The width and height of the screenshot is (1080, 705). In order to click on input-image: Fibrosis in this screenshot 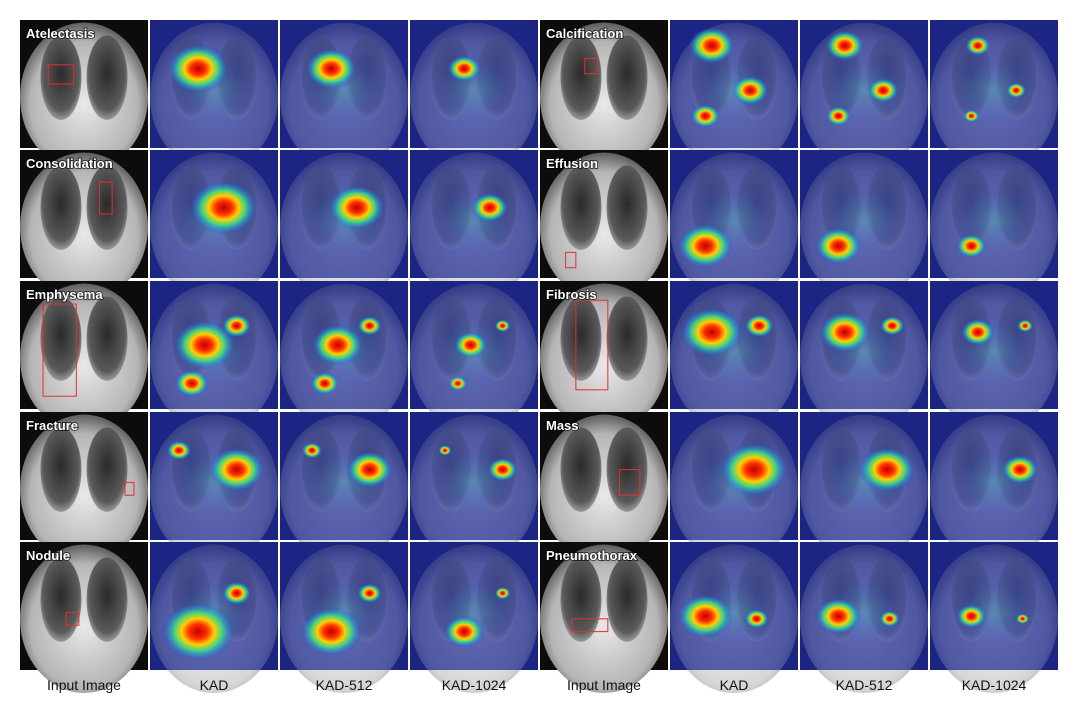, I will do `click(604, 357)`.